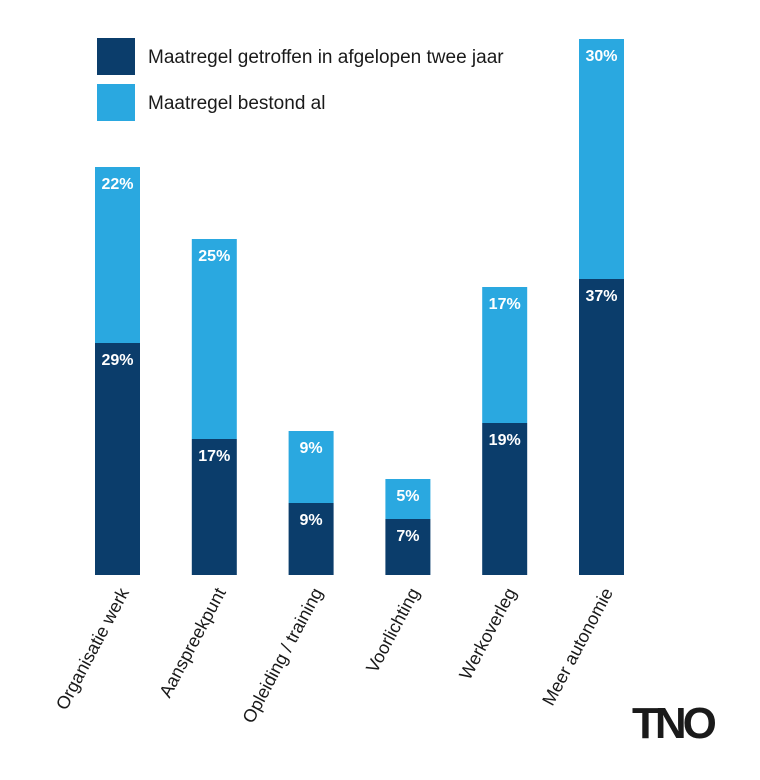  I want to click on data-label-1-1: 25%, so click(214, 256).